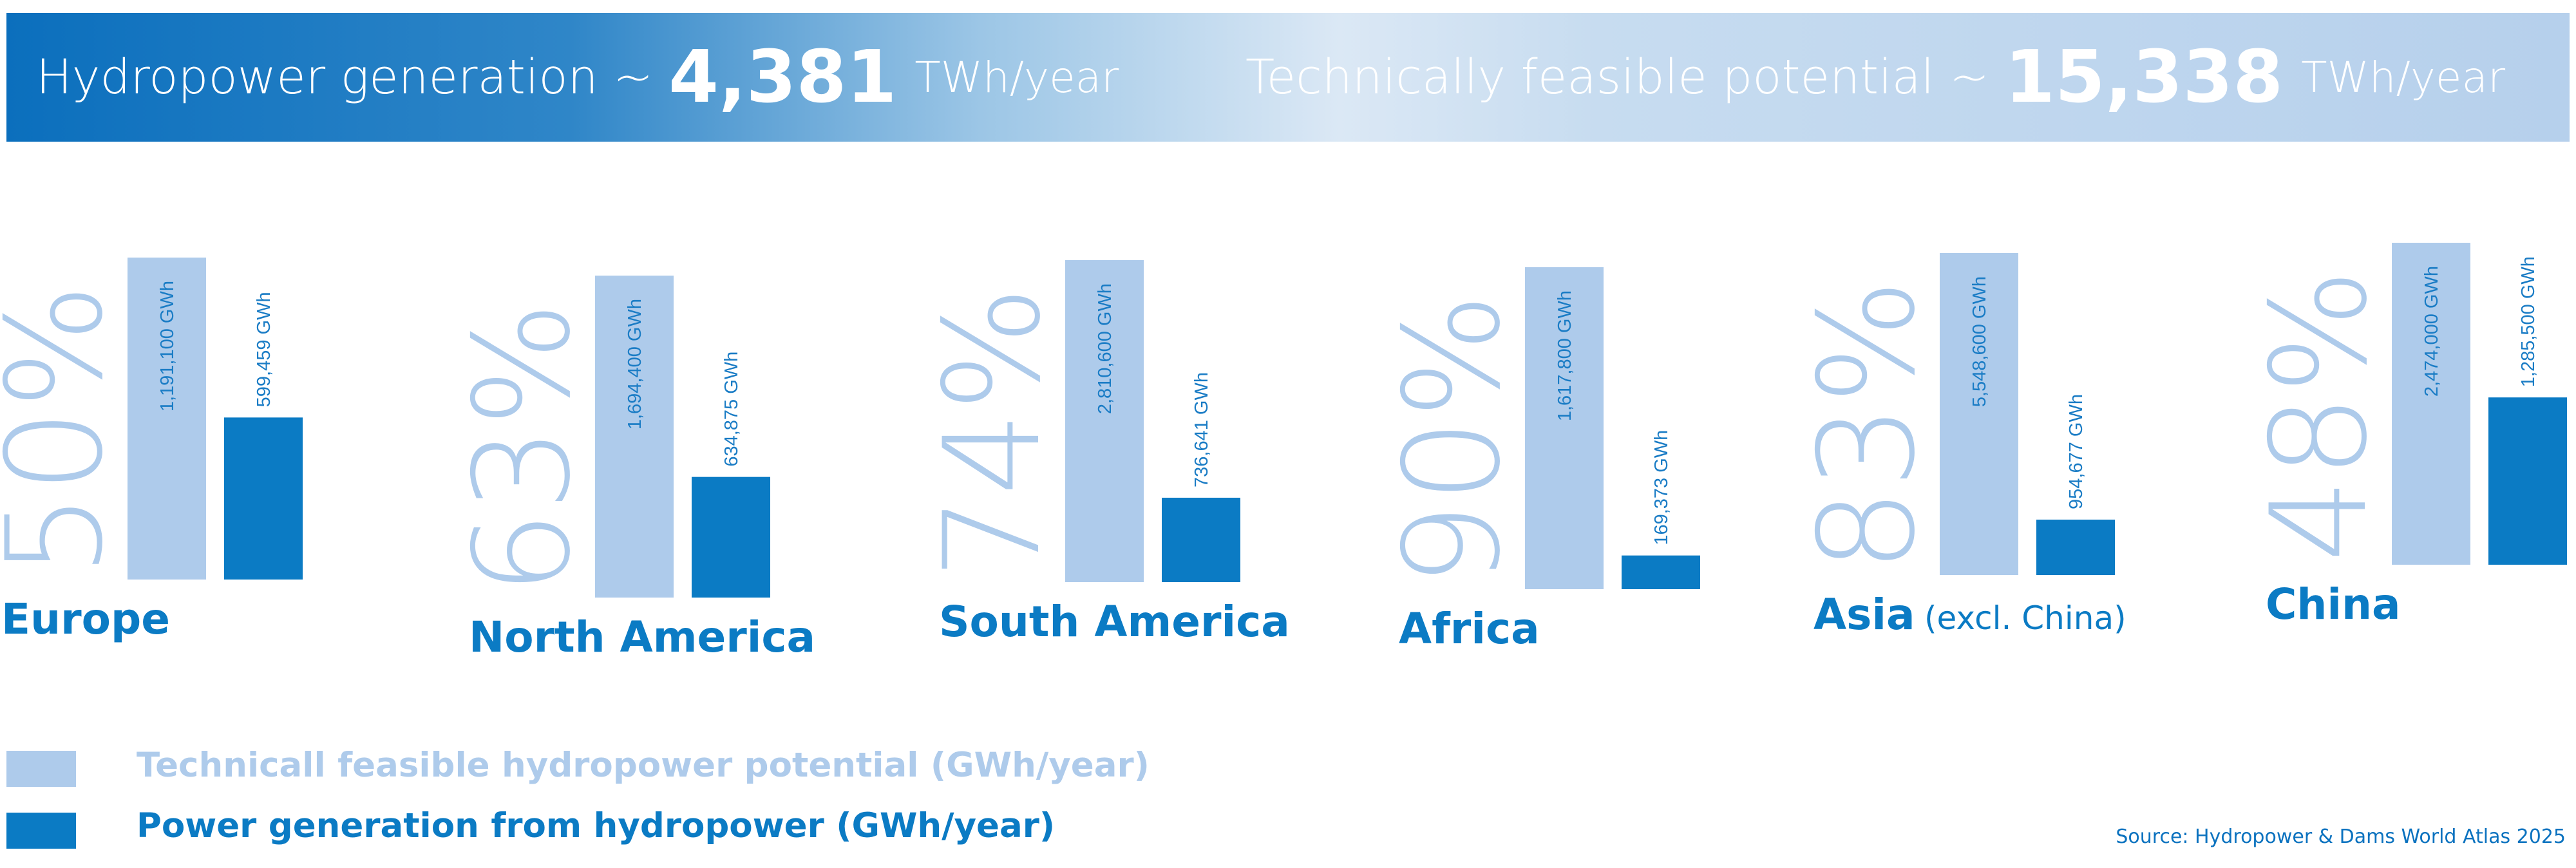 The height and width of the screenshot is (868, 2576). What do you see at coordinates (263, 498) in the screenshot?
I see `bar-generation-europe` at bounding box center [263, 498].